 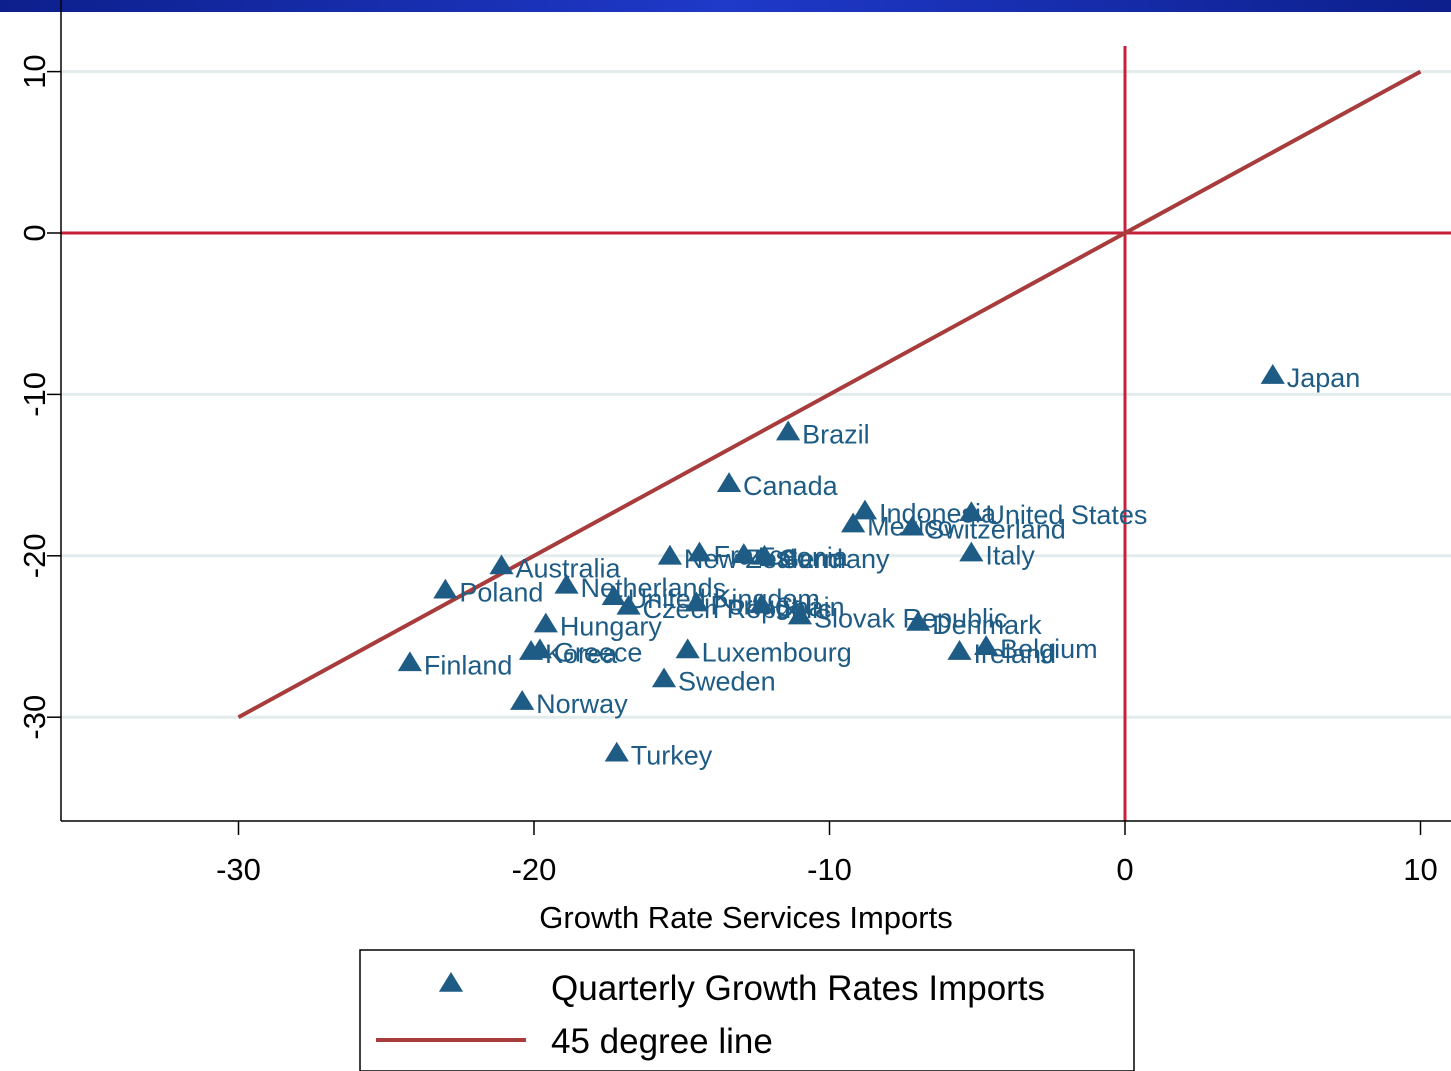 What do you see at coordinates (803, 557) in the screenshot?
I see `point-label: Estonia` at bounding box center [803, 557].